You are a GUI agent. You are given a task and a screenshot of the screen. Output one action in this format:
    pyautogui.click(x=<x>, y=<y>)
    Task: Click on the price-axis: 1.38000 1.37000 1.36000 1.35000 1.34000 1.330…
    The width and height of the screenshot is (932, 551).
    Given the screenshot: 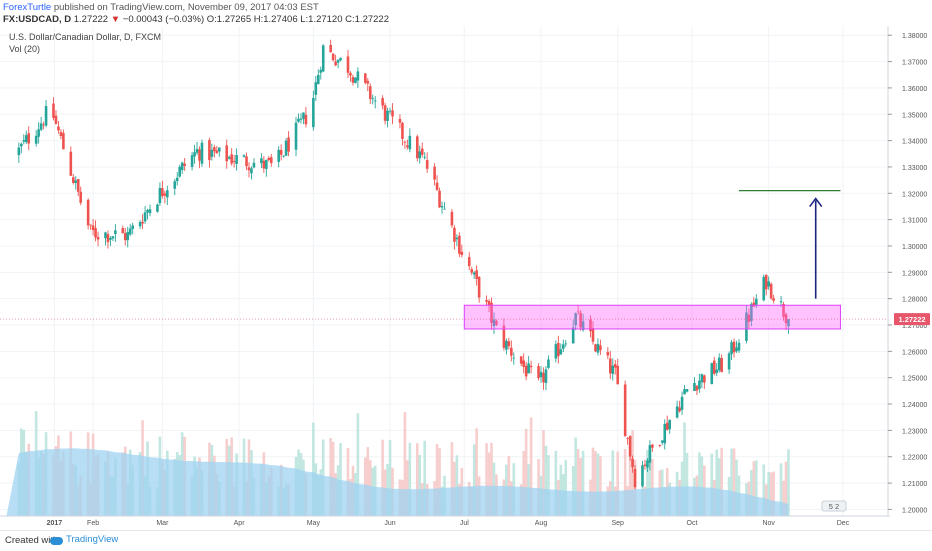 What is the action you would take?
    pyautogui.click(x=907, y=273)
    